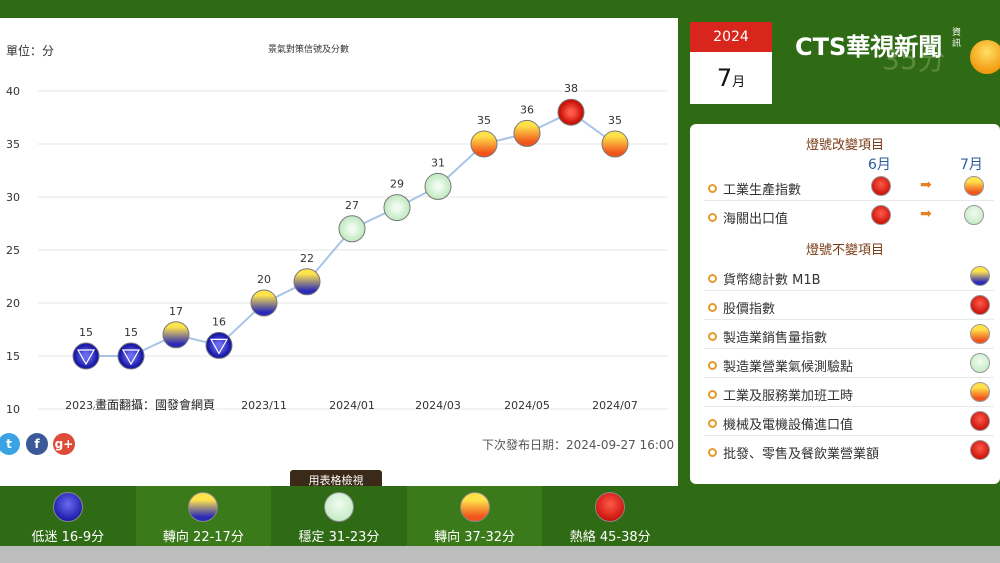  Describe the element at coordinates (767, 336) in the screenshot. I see `unchanged-item: 製造業銷售量指數` at that location.